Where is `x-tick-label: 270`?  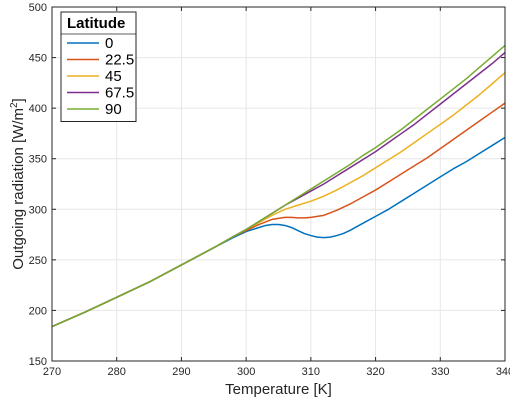 x-tick-label: 270 is located at coordinates (52, 372).